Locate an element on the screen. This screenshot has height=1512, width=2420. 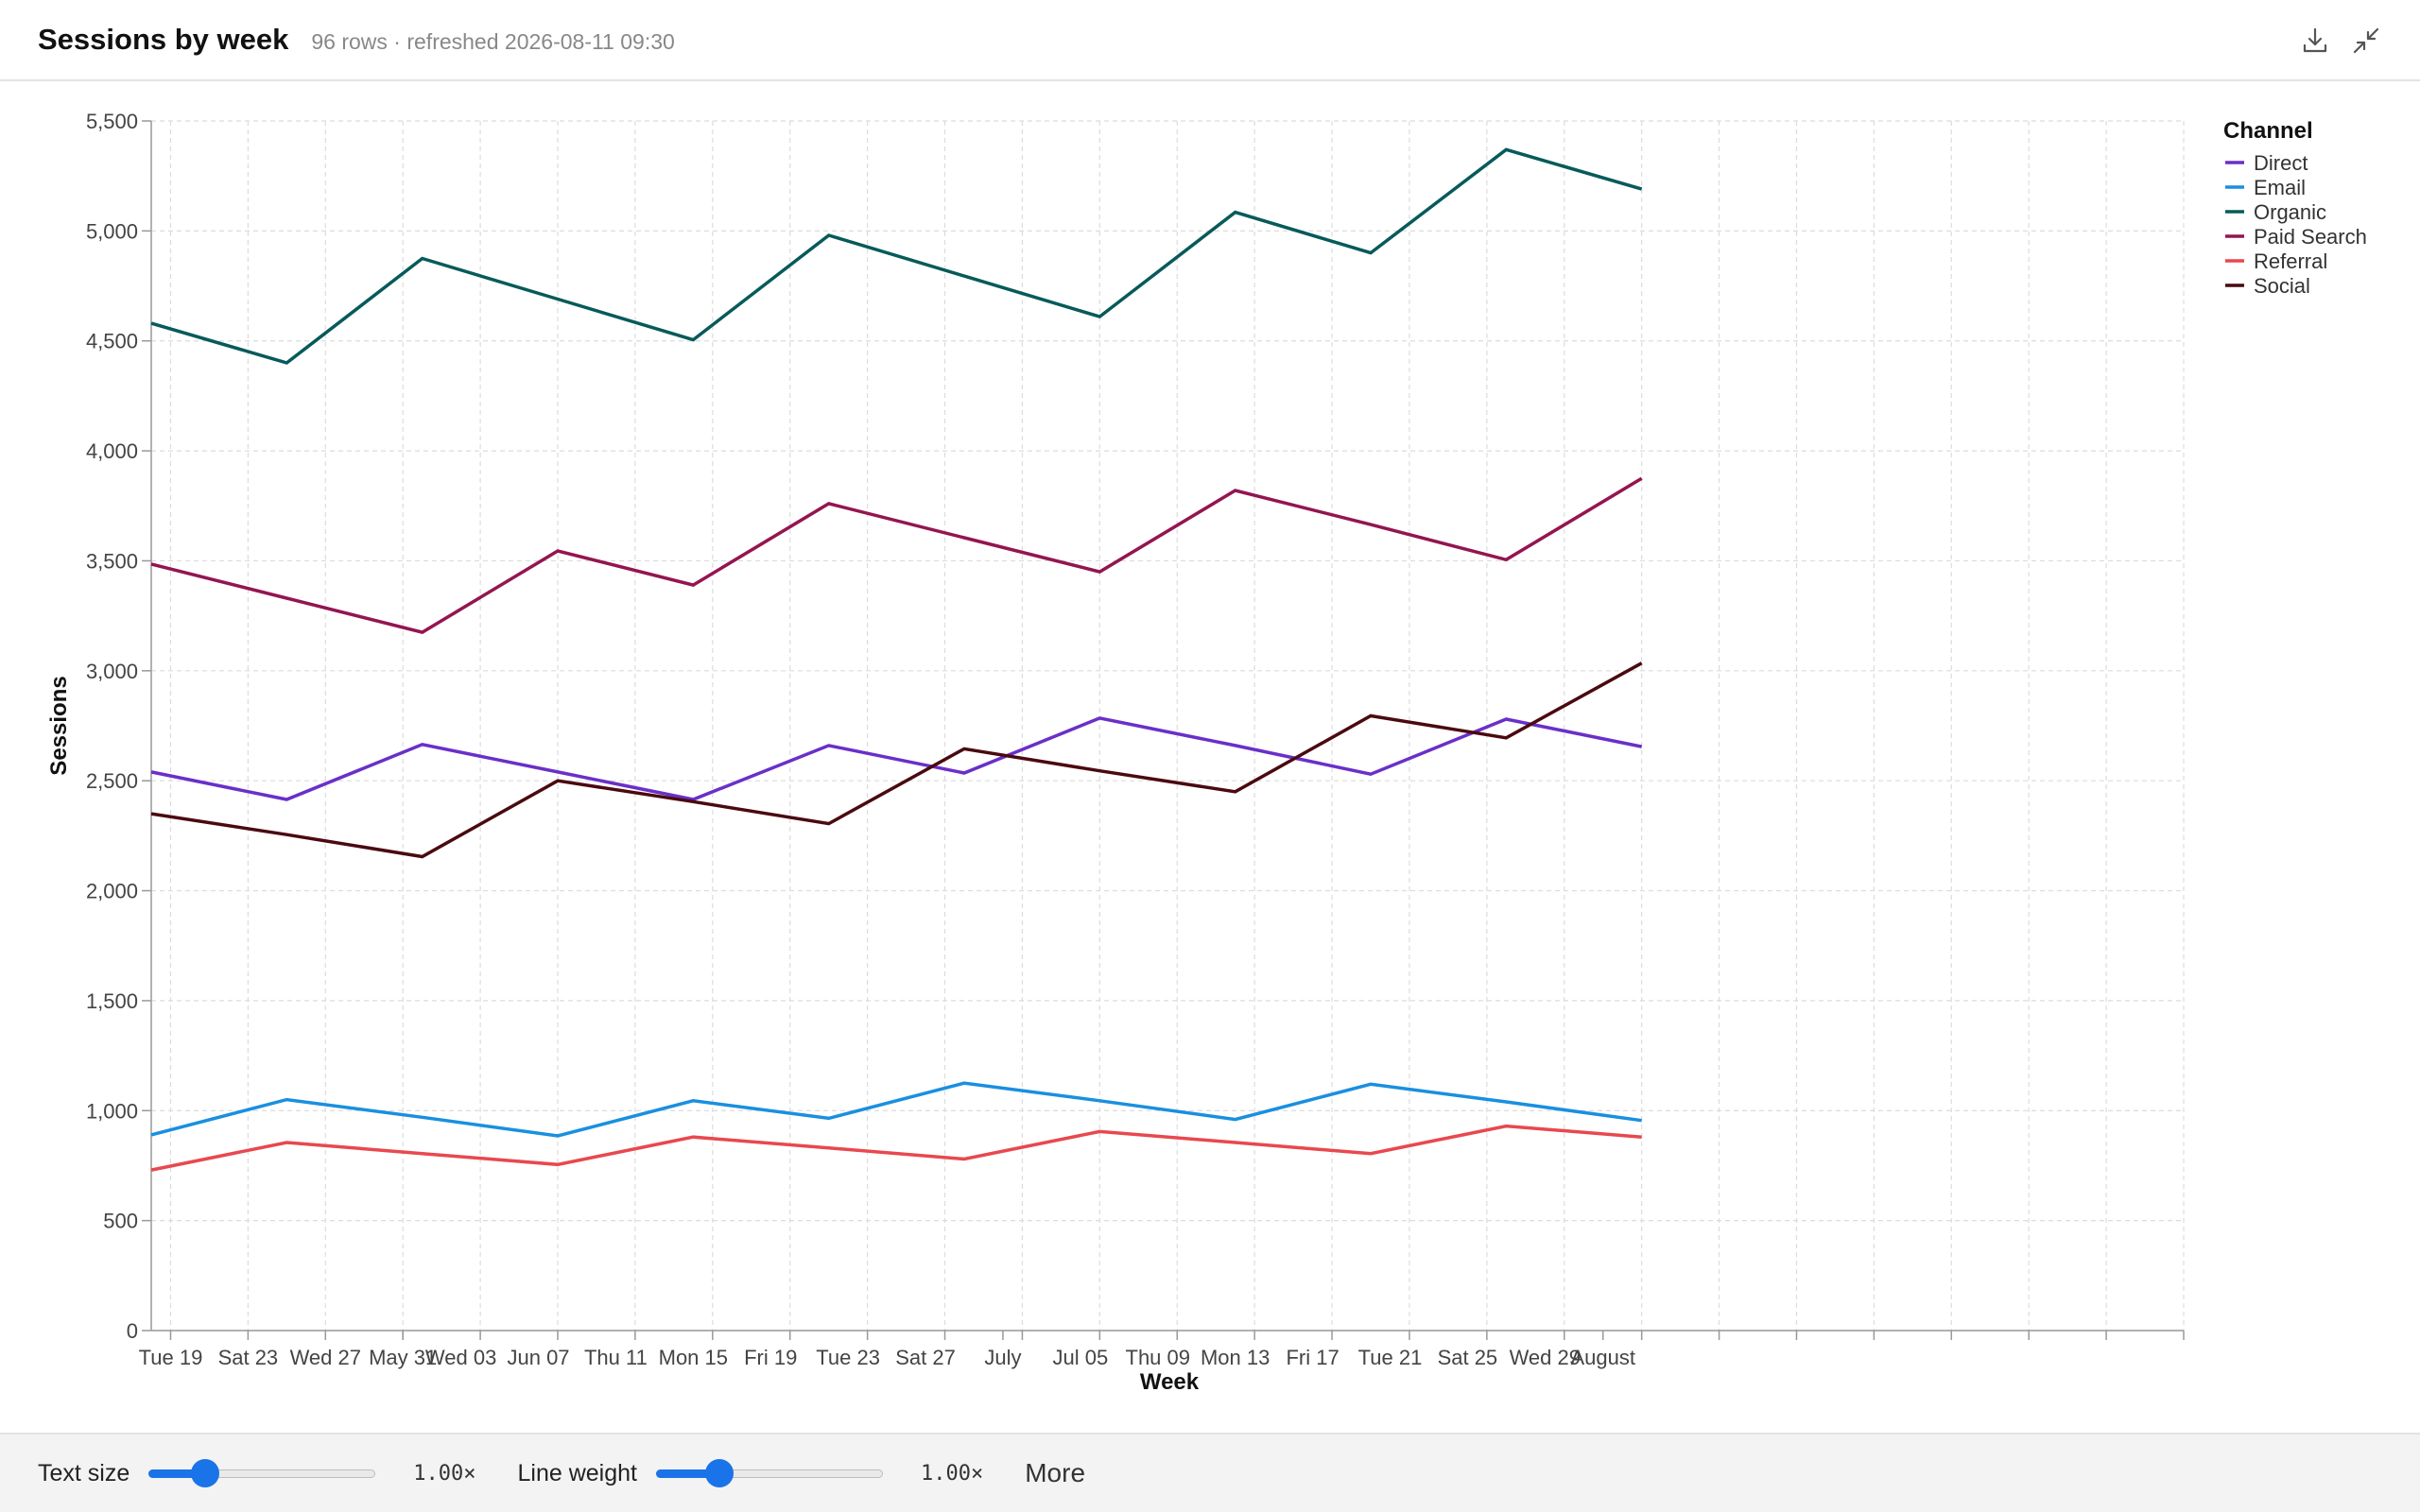
y-axis-title: Sessions is located at coordinates (59, 725).